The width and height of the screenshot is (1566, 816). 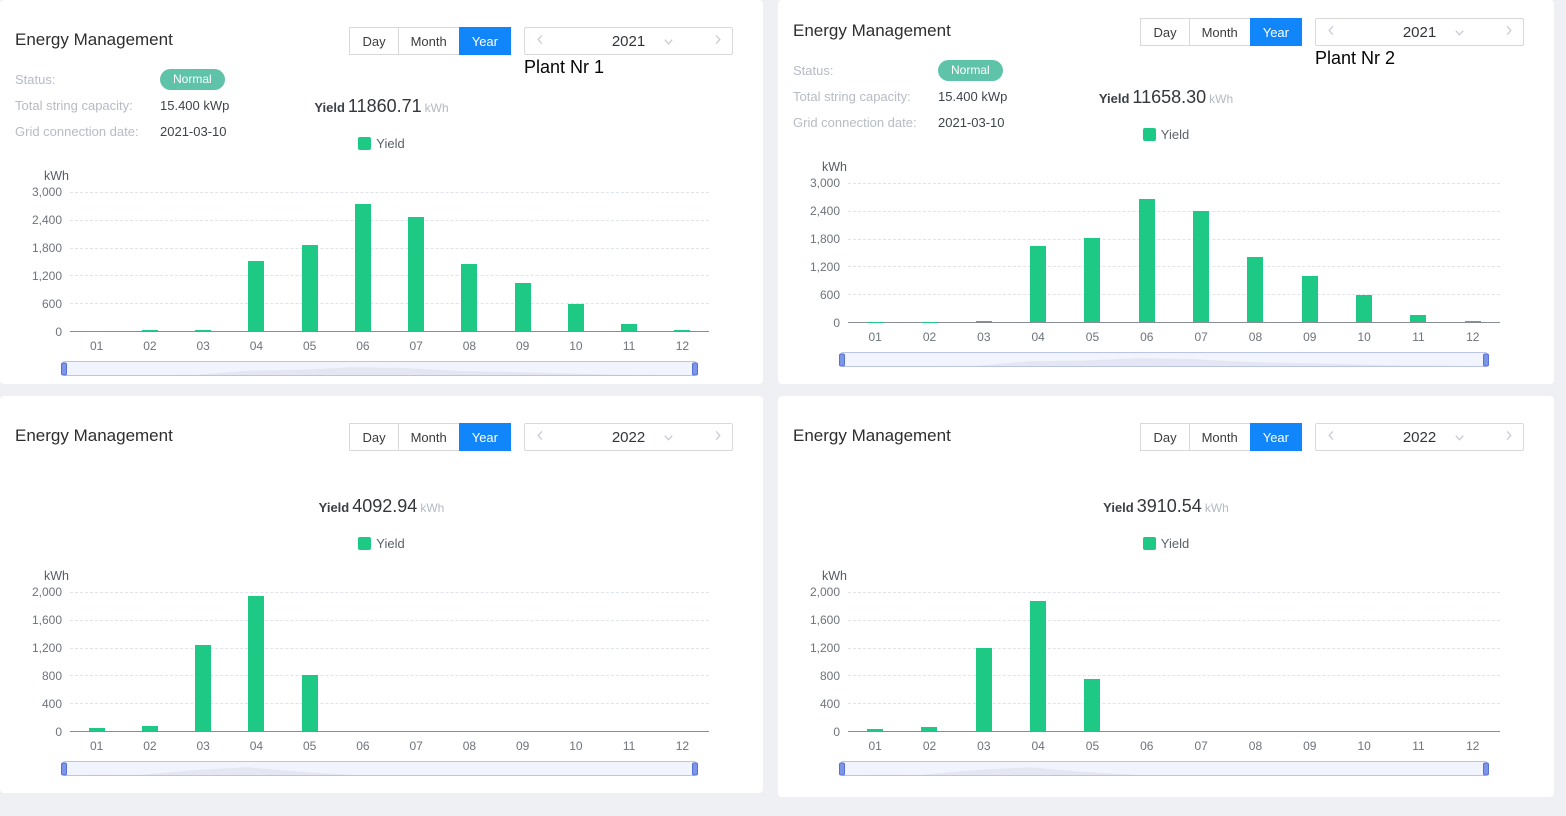 I want to click on y-tick-label: 600, so click(x=51, y=304).